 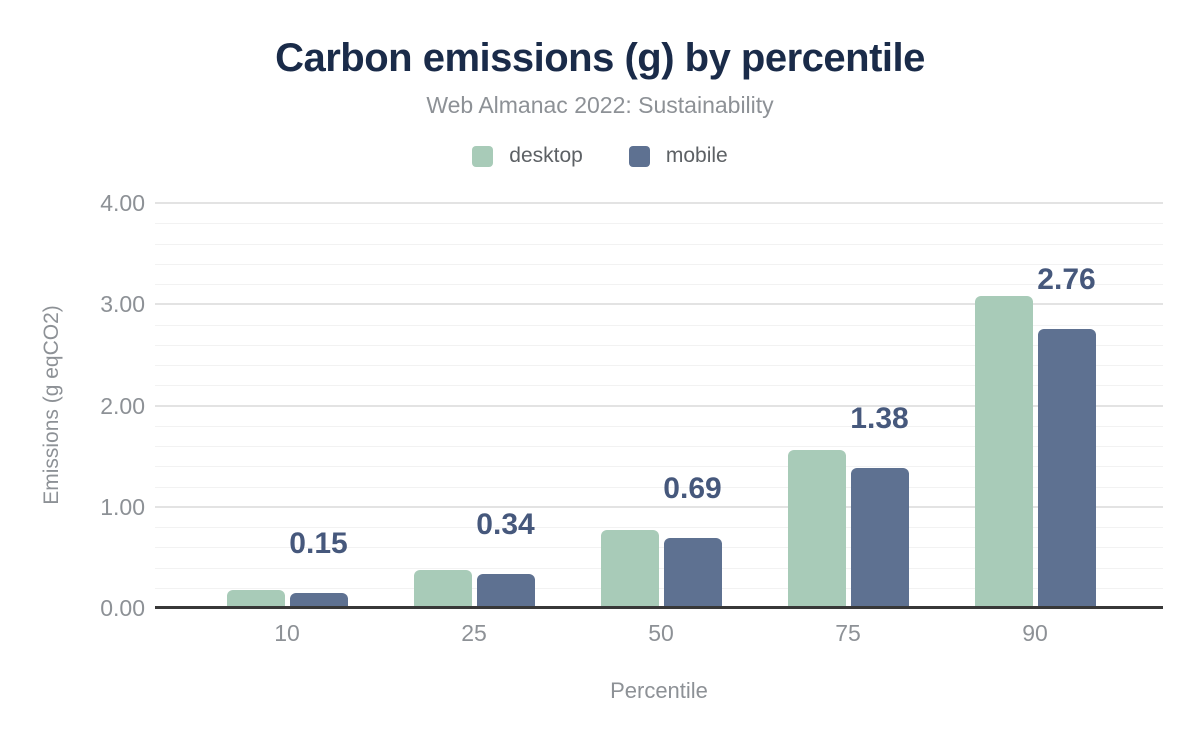 I want to click on x-tick-label-p25: 25, so click(x=474, y=633).